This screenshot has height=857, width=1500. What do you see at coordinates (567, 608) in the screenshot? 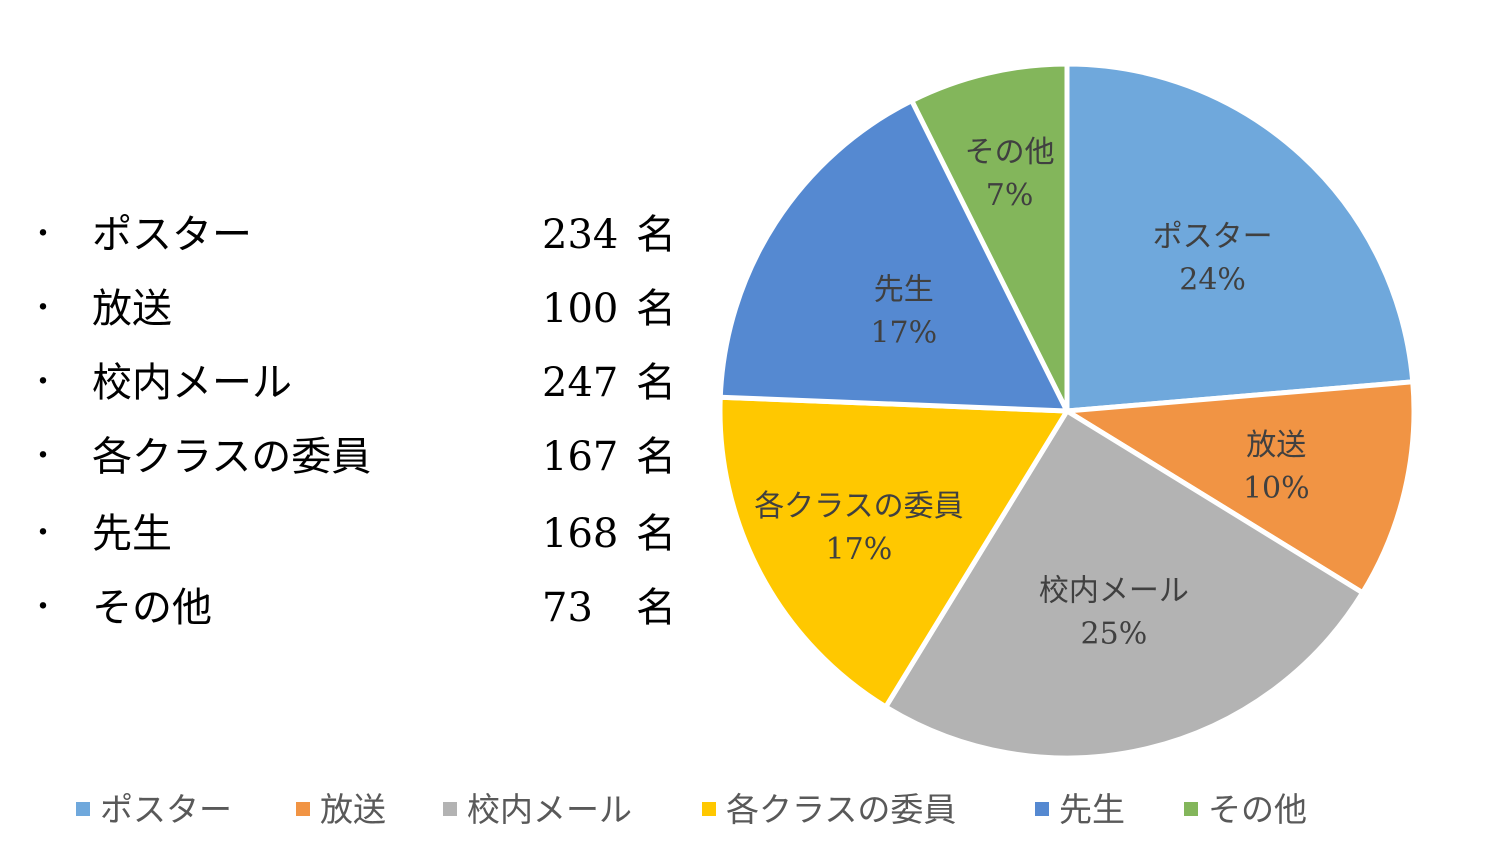
I see `count-list-value: 73` at bounding box center [567, 608].